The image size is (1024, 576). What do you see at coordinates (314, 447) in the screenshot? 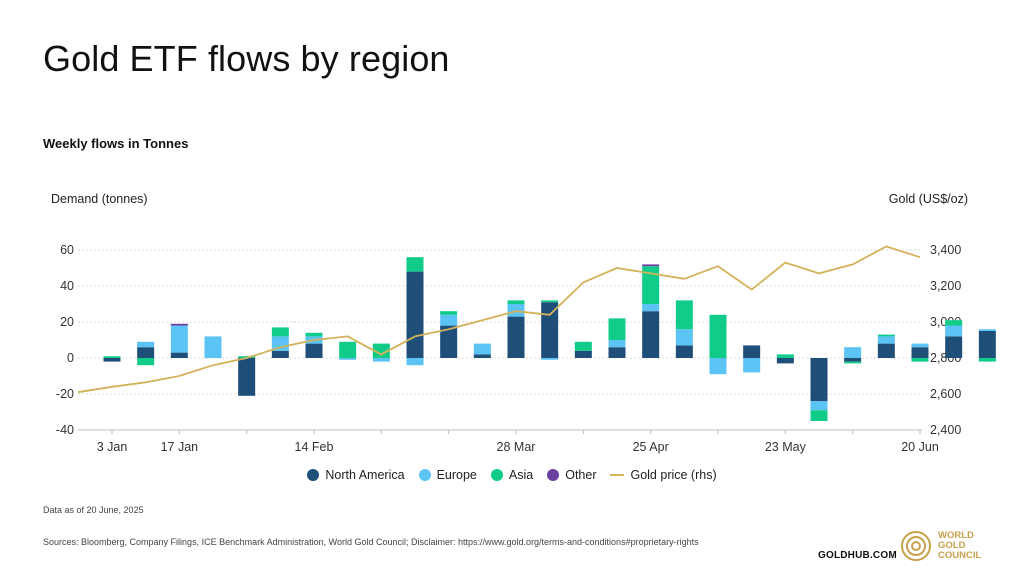
I see `x-tick-label: 14 Feb` at bounding box center [314, 447].